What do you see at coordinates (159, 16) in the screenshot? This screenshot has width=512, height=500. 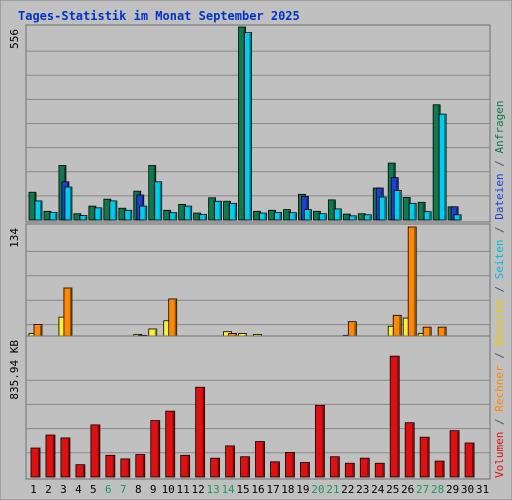 I see `chart-title: Tages-Statistik im Monat September 2025` at bounding box center [159, 16].